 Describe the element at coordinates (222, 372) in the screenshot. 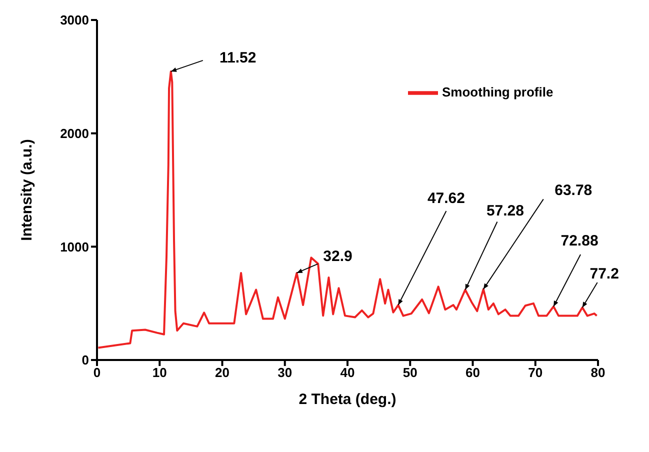

I see `x-tick-label: 20` at that location.